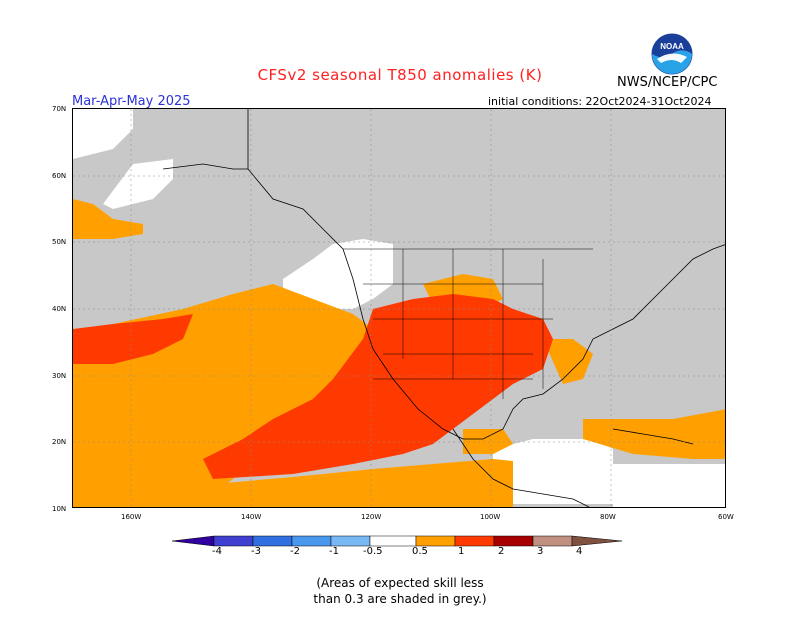 Image resolution: width=800 pixels, height=618 pixels. What do you see at coordinates (400, 599) in the screenshot?
I see `footnote-line-2: than 0.3 are shaded in grey.)` at bounding box center [400, 599].